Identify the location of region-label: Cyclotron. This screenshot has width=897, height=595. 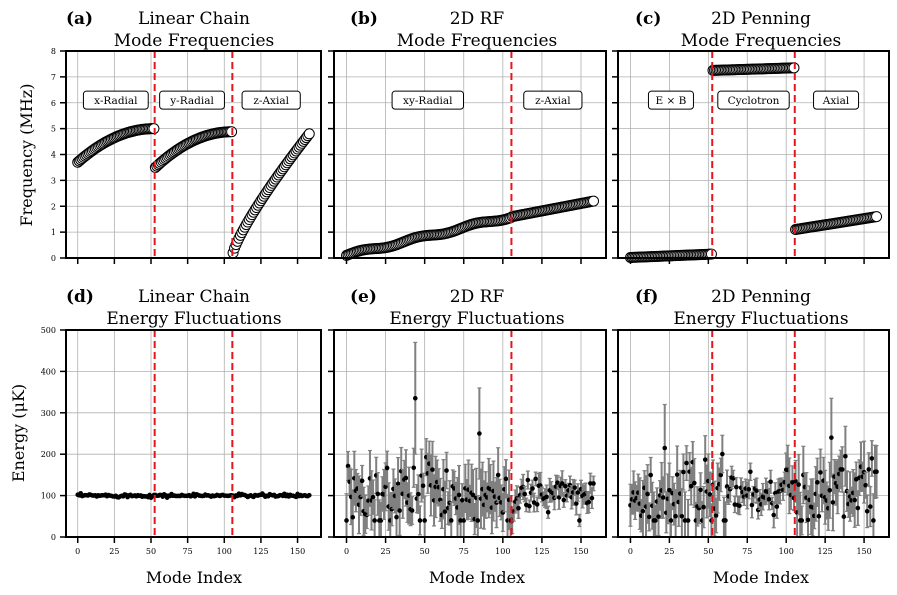
(754, 101).